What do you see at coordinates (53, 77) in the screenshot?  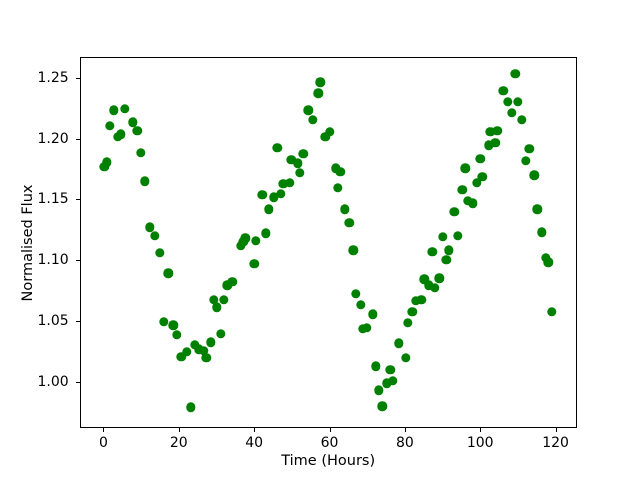 I see `y-tick-label: 1.25` at bounding box center [53, 77].